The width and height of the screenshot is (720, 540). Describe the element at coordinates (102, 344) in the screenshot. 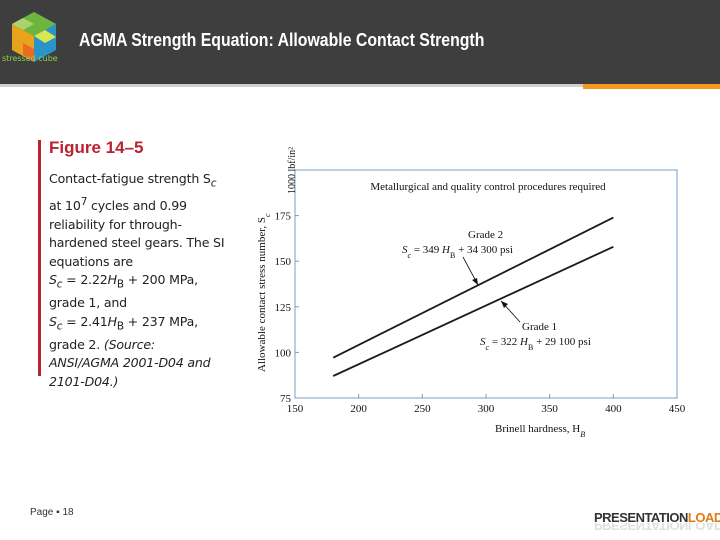

I see `caption-line: grade 2. (Source:` at that location.